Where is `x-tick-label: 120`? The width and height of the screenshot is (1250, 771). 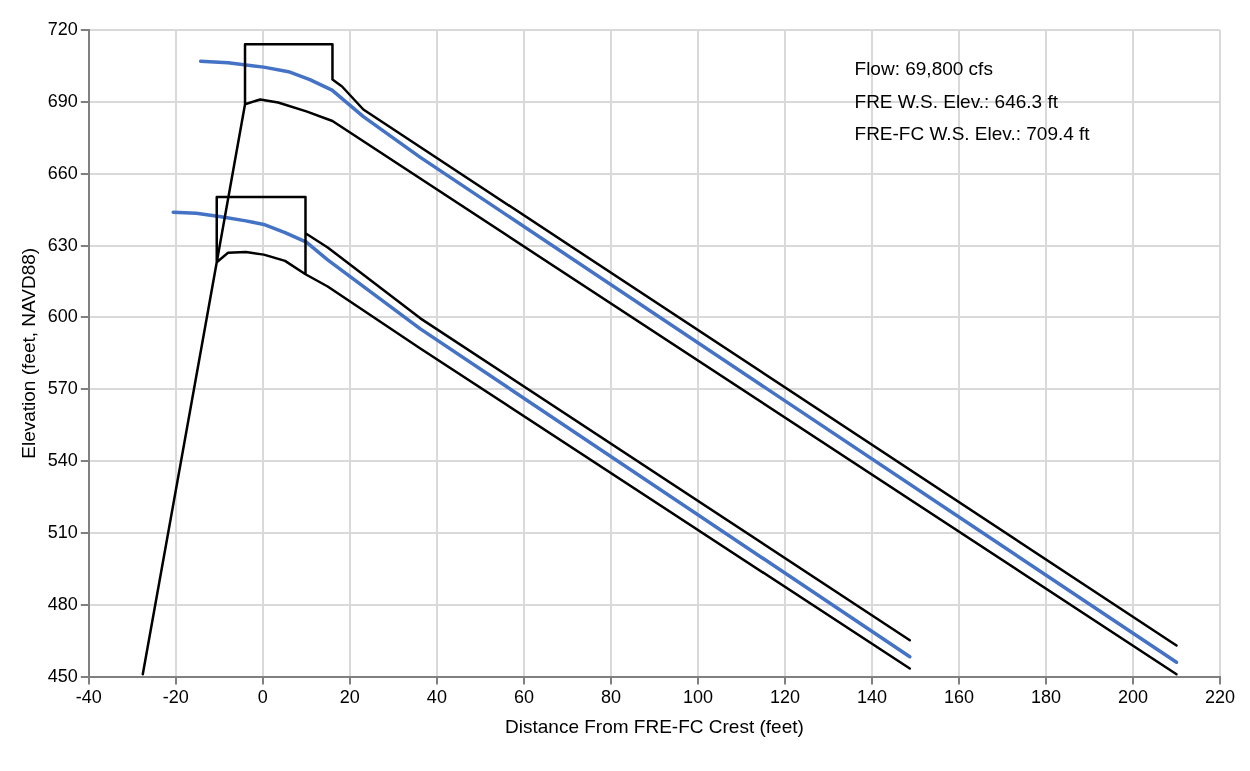
x-tick-label: 120 is located at coordinates (784, 697).